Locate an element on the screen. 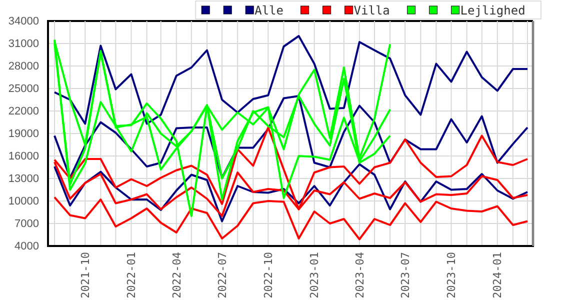  x-tick-label: 2023-10 is located at coordinates (451, 275).